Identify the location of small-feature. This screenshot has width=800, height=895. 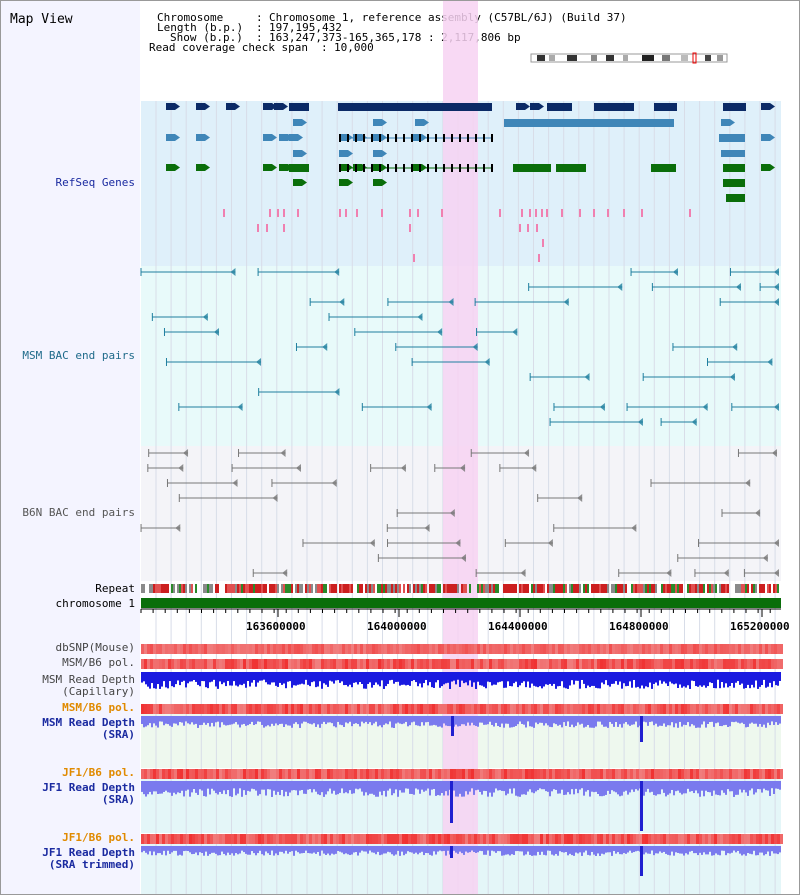
(414, 258).